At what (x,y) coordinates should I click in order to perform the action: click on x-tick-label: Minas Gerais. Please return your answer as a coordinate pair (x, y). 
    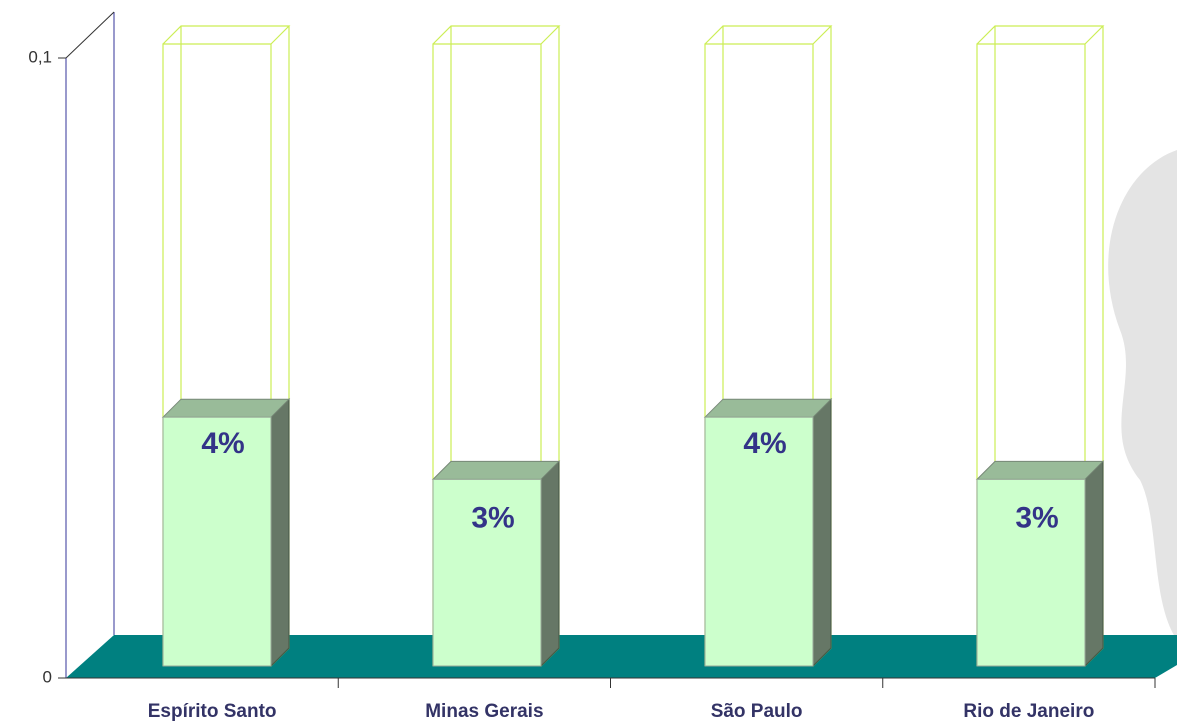
    Looking at the image, I should click on (484, 711).